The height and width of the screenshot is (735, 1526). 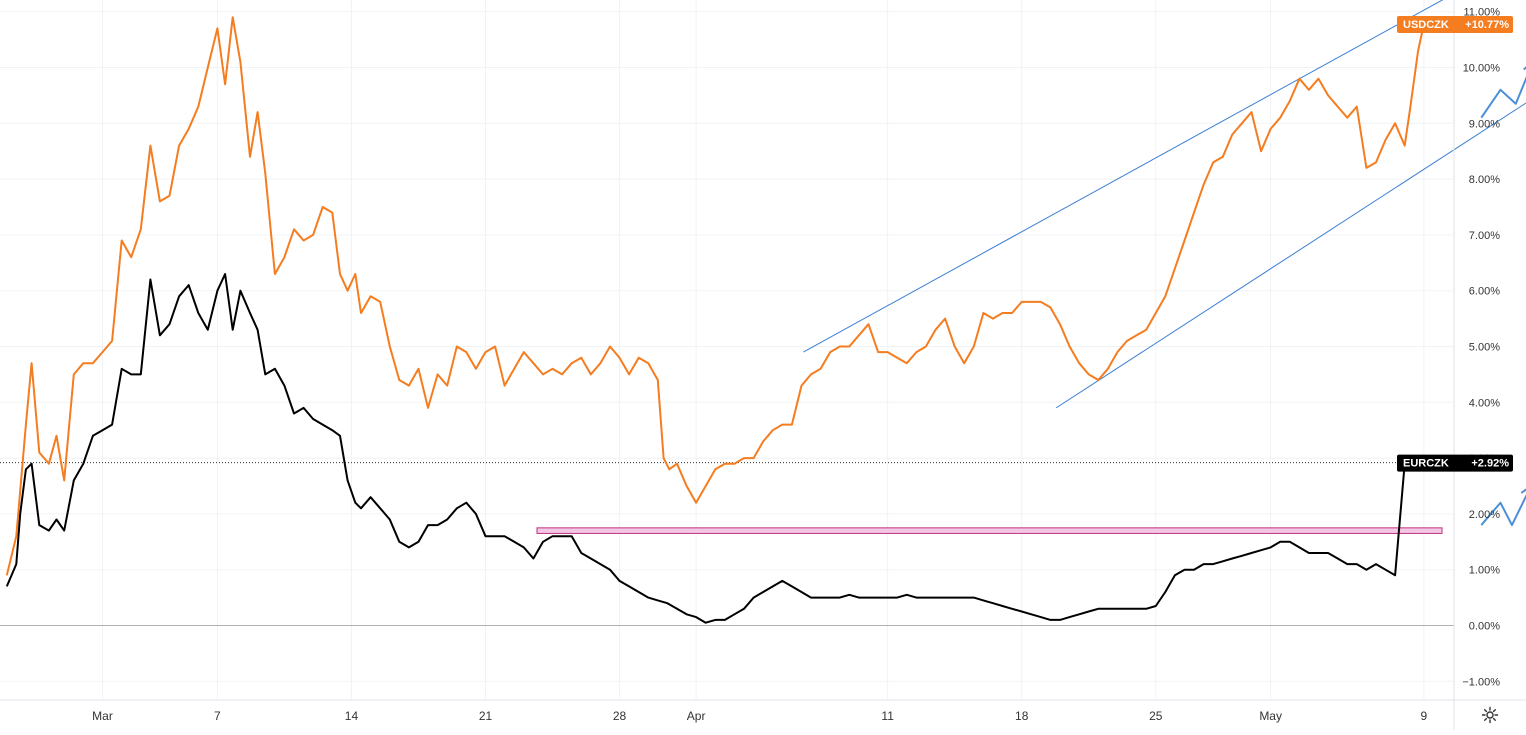 I want to click on y-tick-label: 8.00%, so click(x=1484, y=180).